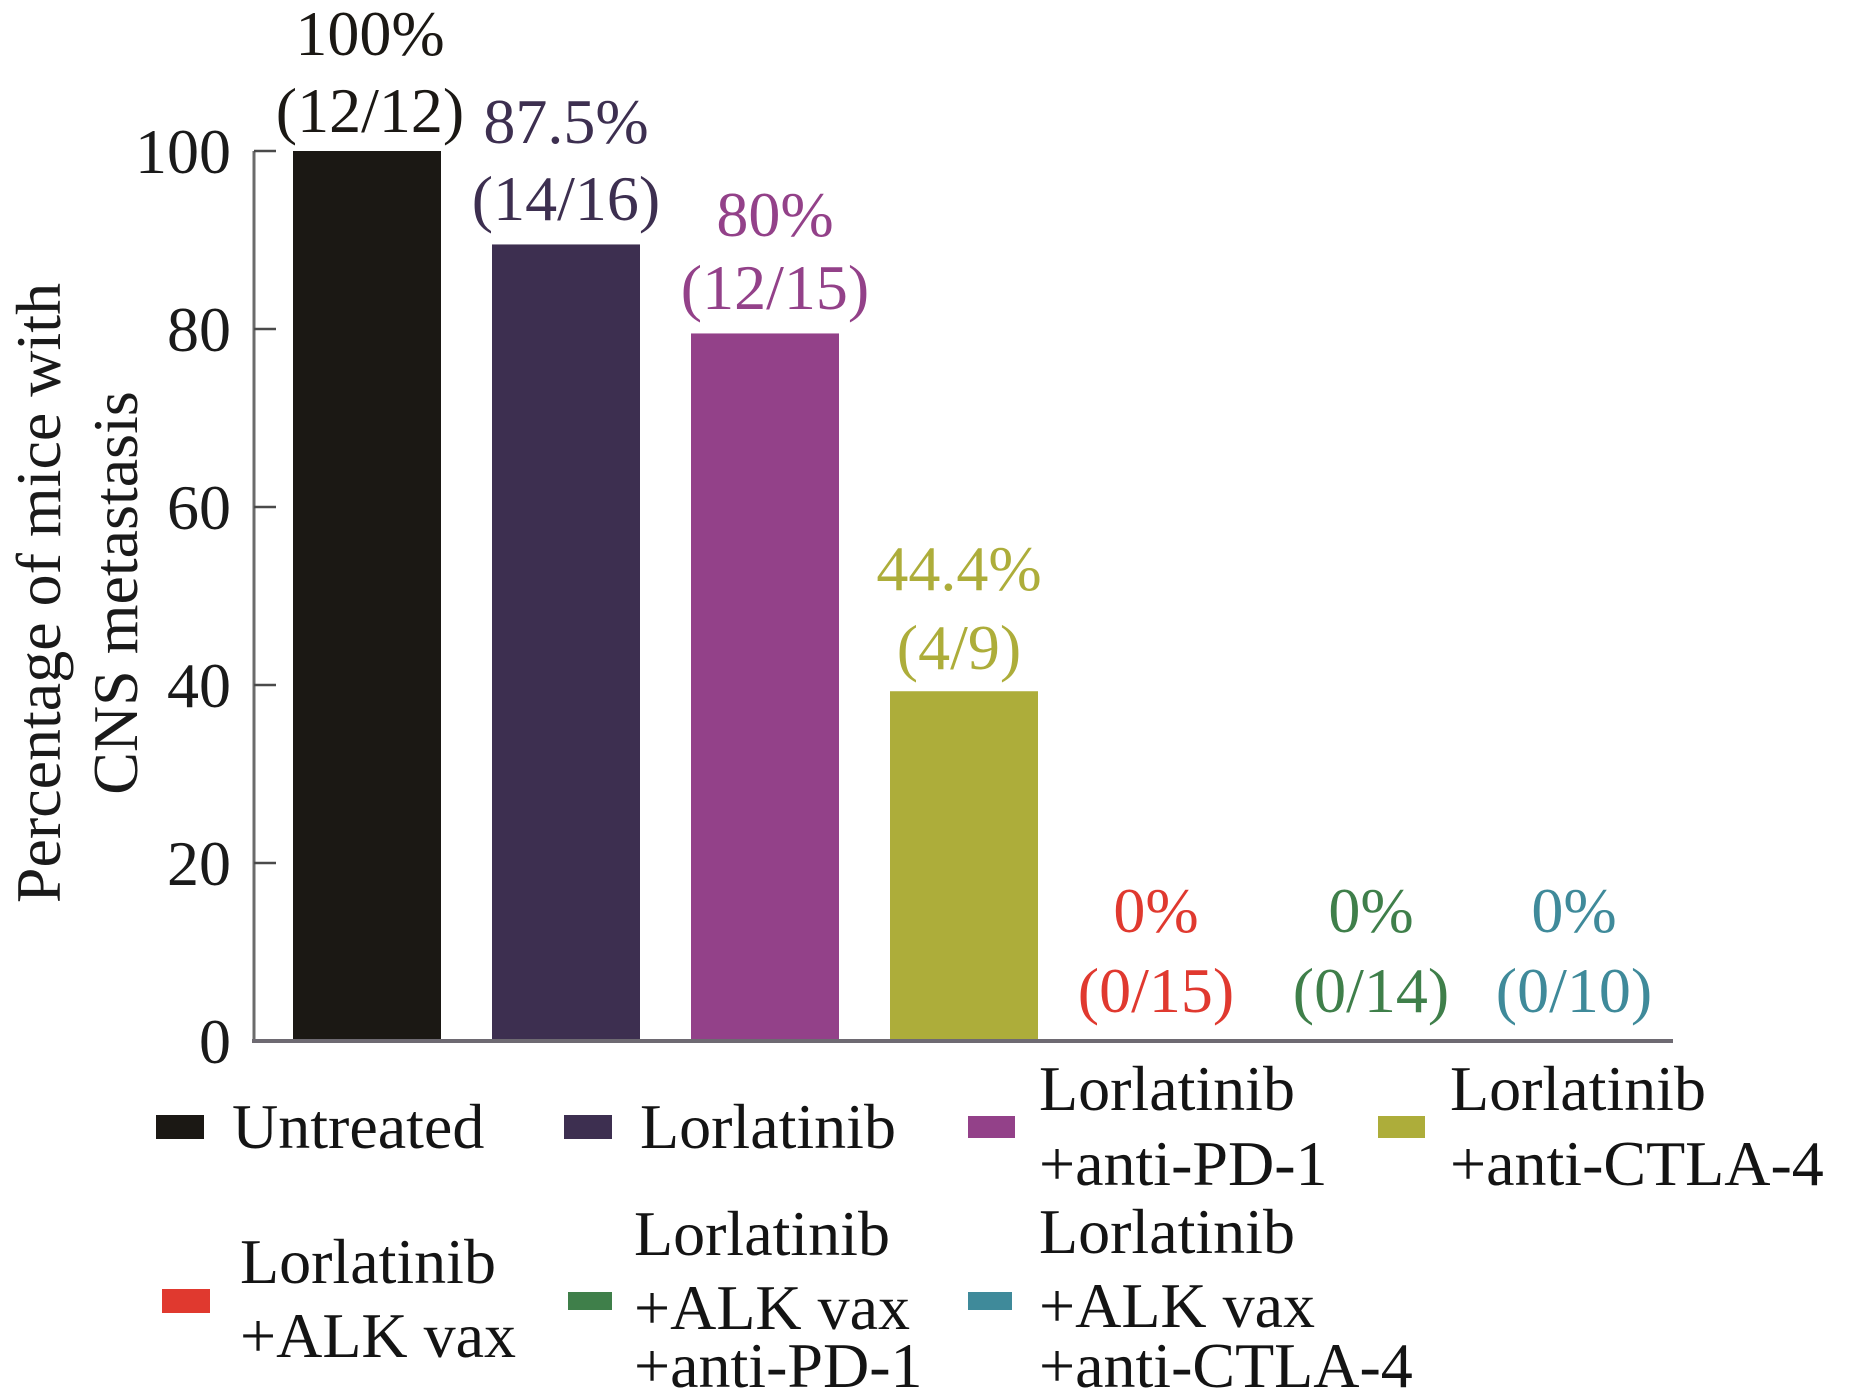  Describe the element at coordinates (775, 287) in the screenshot. I see `data-label-count: (12/15)` at that location.